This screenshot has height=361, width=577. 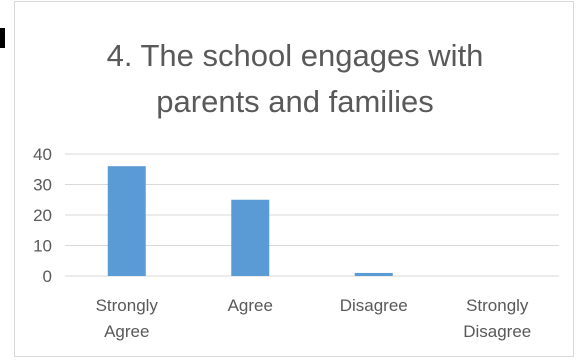 I want to click on y-tick-label: 10, so click(x=42, y=246).